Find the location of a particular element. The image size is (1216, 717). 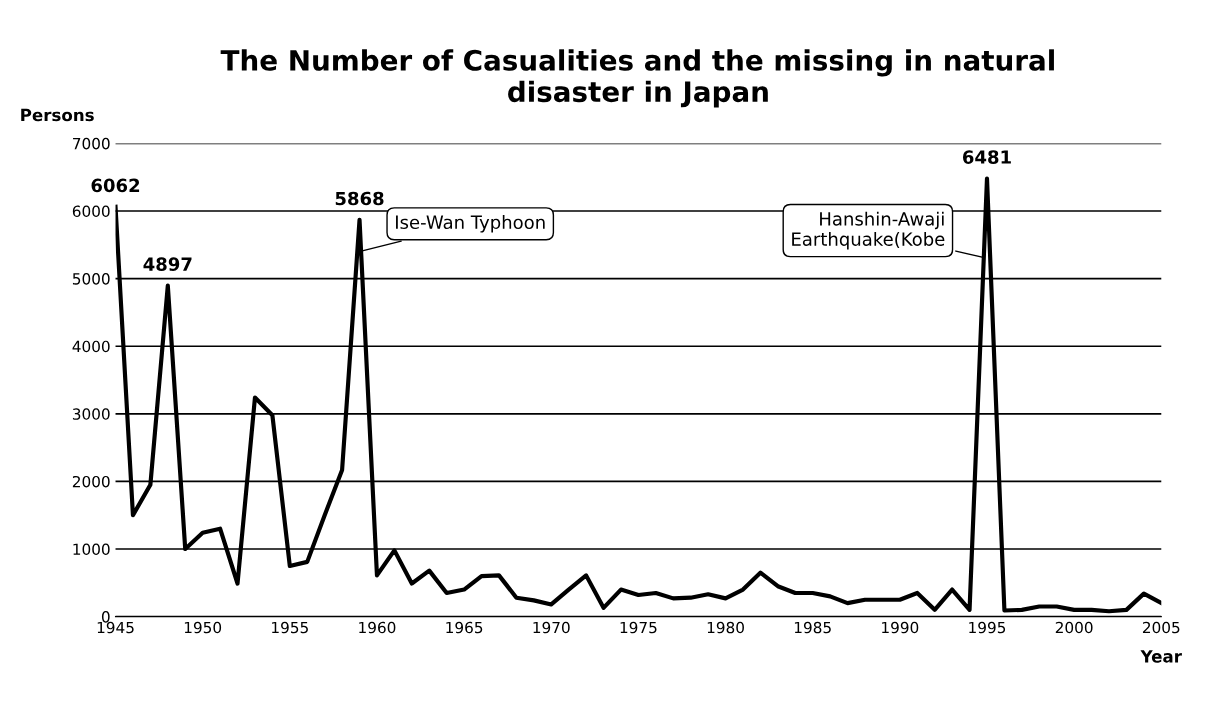

y-tick-label: 3000 is located at coordinates (91, 414).